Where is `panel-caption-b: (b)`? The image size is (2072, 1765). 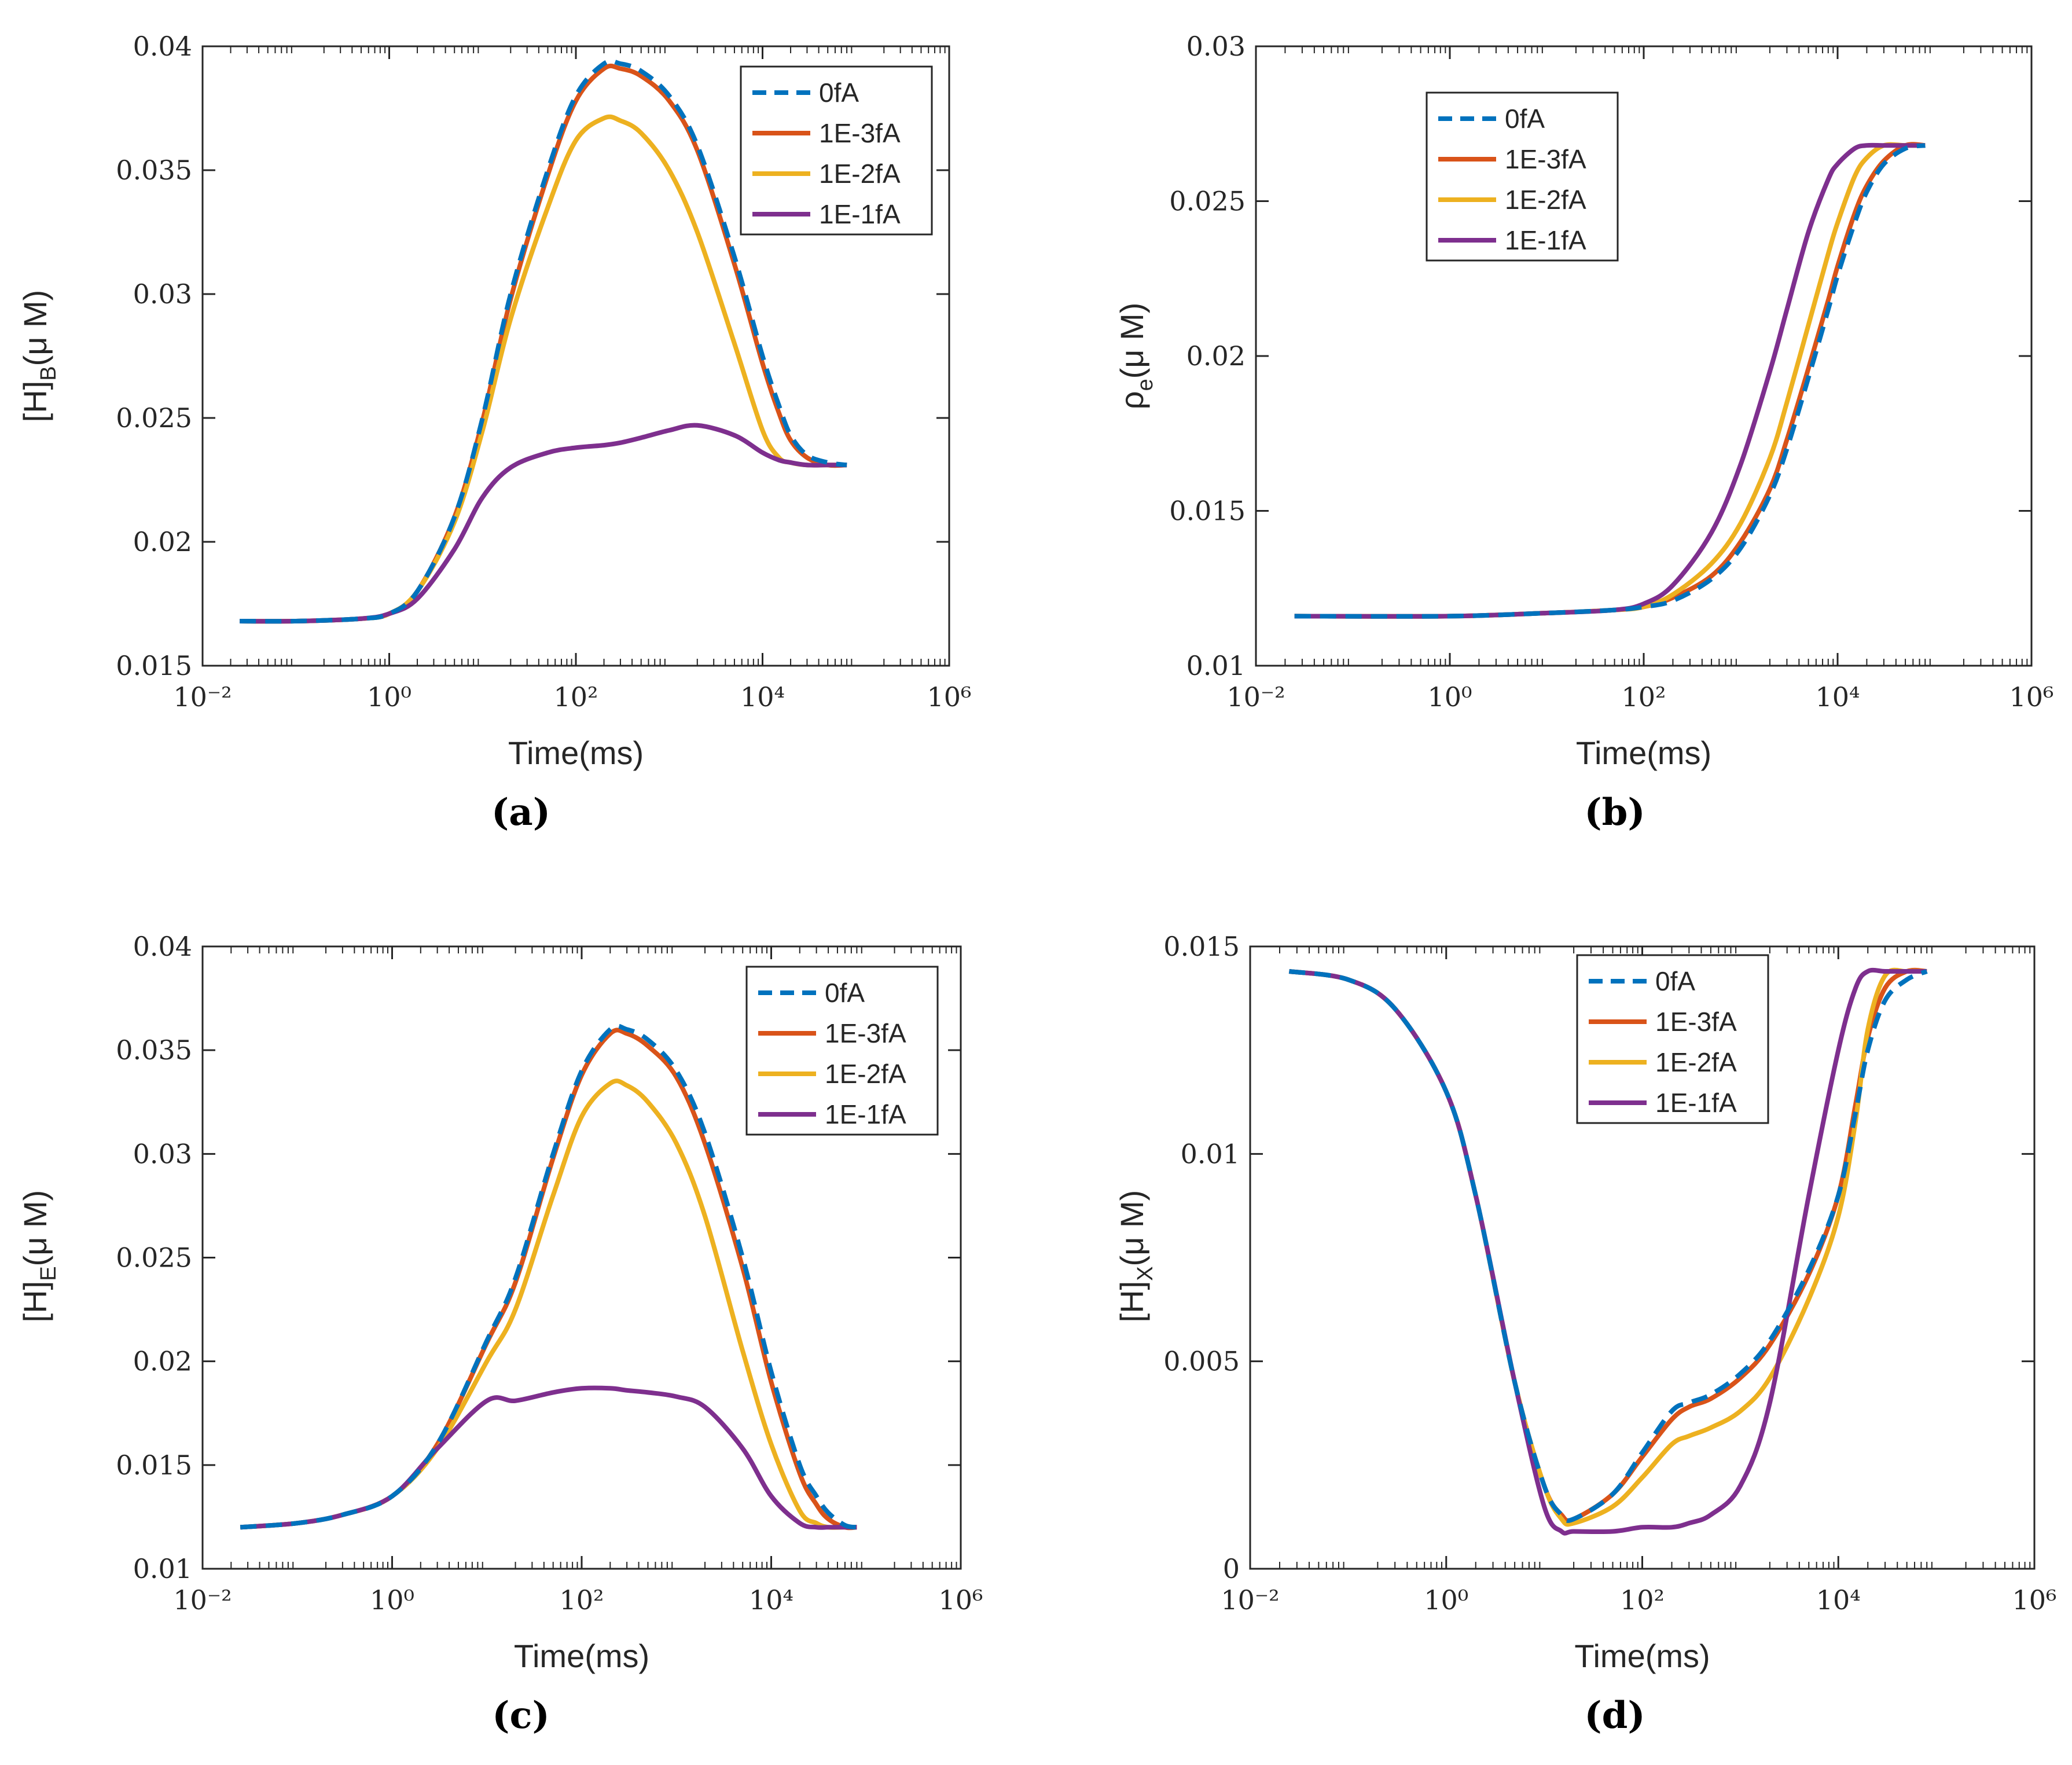
panel-caption-b: (b) is located at coordinates (1614, 812).